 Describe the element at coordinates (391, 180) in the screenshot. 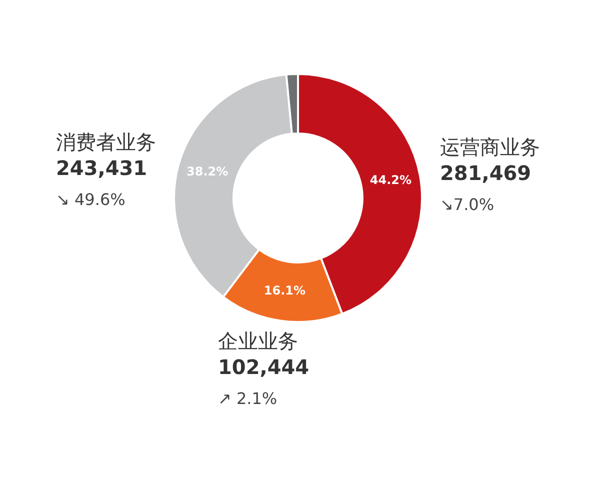

I see `data-label: 44.2%` at that location.